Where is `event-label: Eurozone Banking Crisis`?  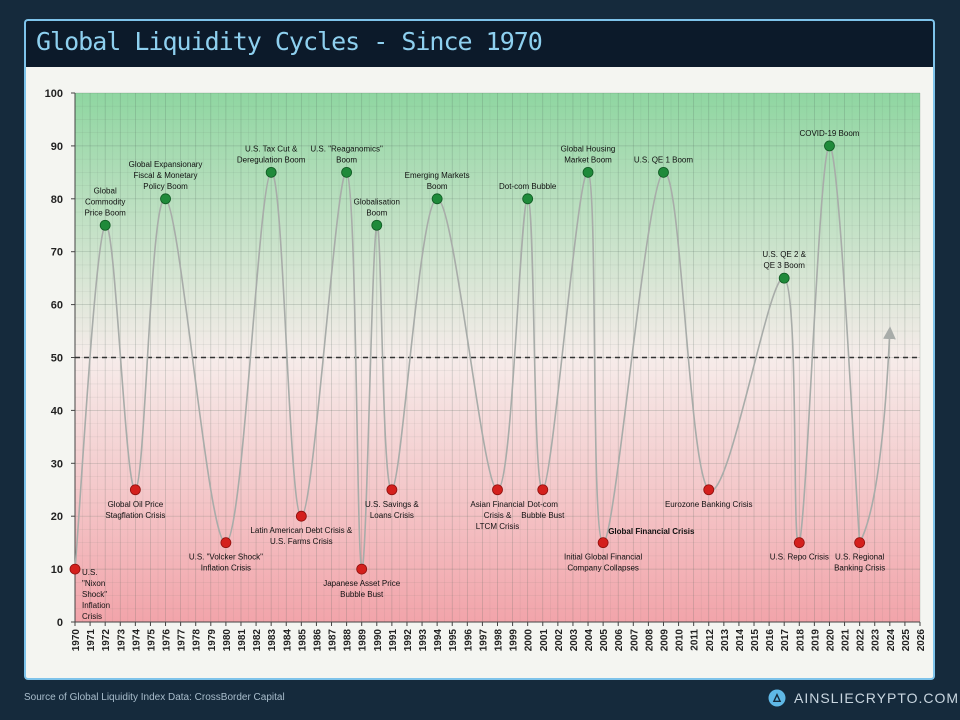 event-label: Eurozone Banking Crisis is located at coordinates (709, 504).